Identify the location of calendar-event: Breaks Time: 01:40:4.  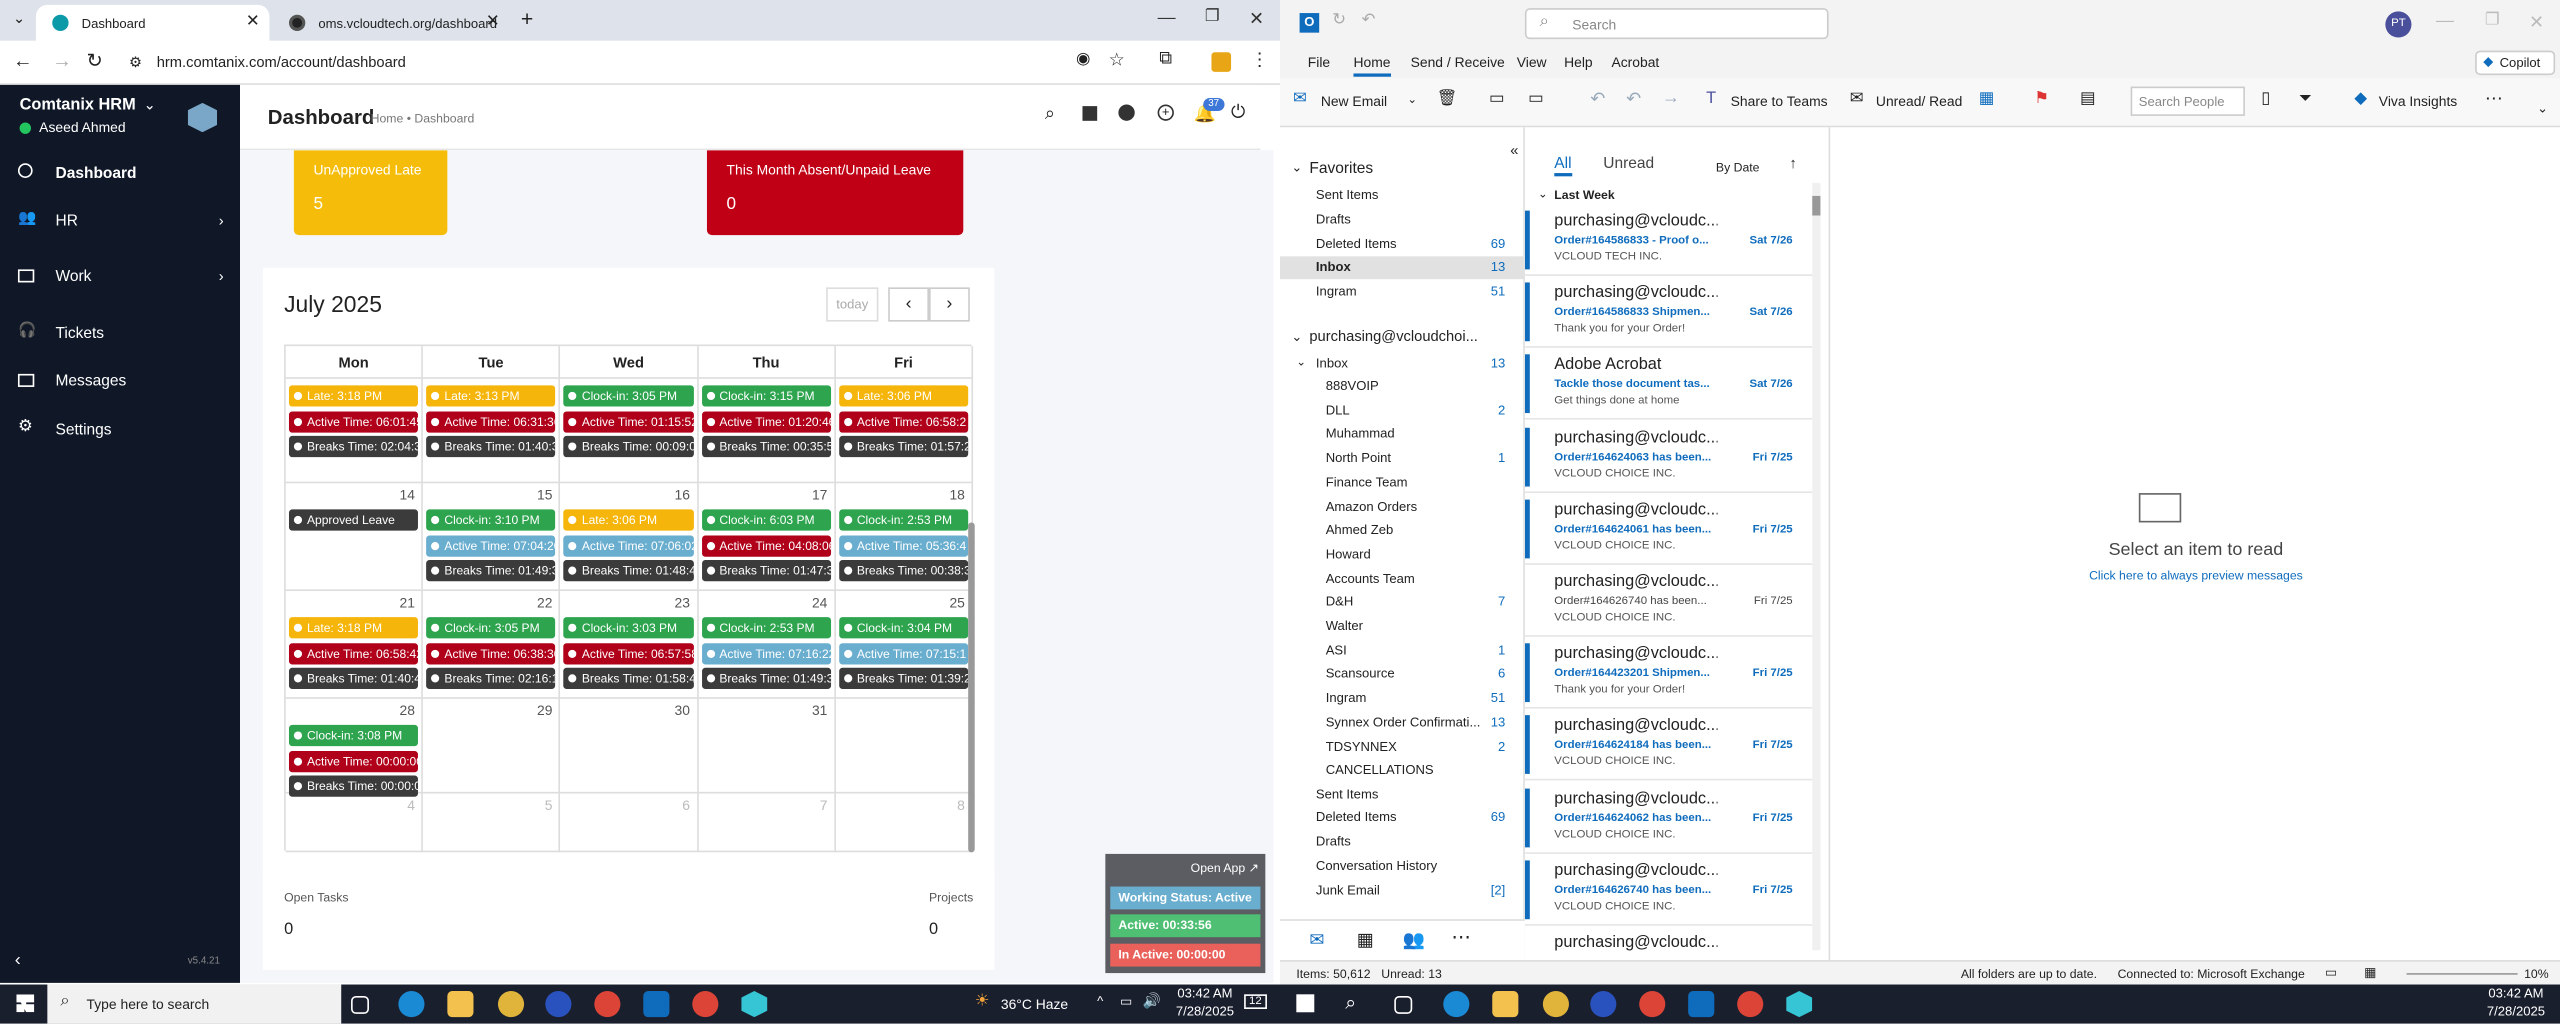
(353, 678).